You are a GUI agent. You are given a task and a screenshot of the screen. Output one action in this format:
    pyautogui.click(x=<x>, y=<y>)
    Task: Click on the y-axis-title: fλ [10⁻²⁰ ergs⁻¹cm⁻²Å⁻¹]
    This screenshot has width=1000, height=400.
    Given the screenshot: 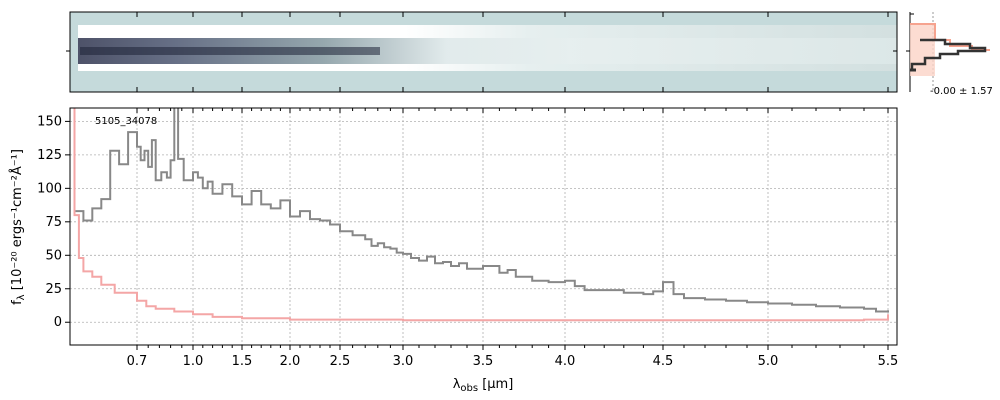 What is the action you would take?
    pyautogui.click(x=18, y=227)
    